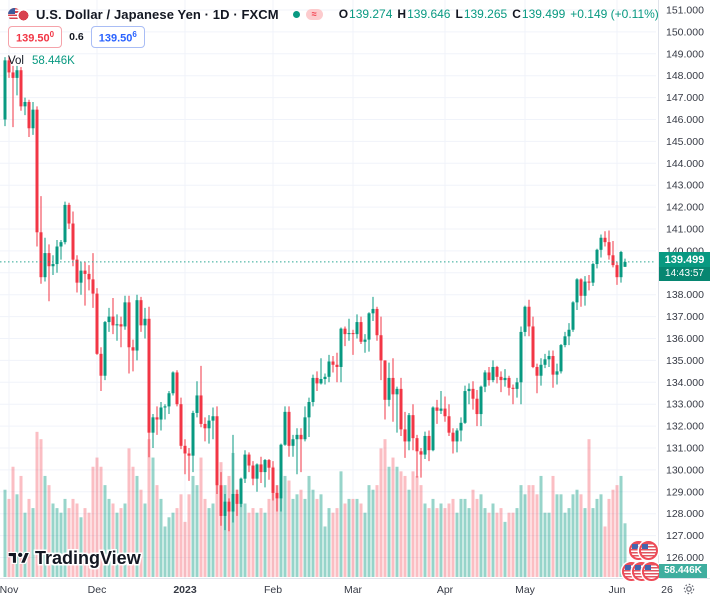 Image resolution: width=710 pixels, height=600 pixels. I want to click on flag-pill-icon: ≈, so click(314, 14).